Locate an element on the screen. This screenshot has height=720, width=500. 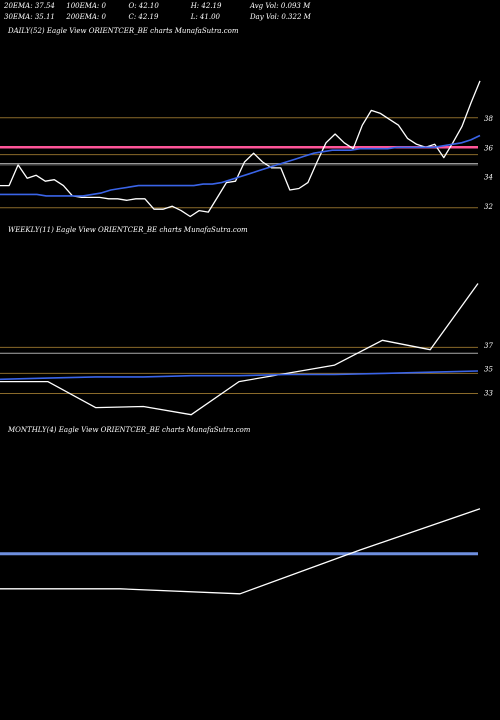
weekly-y-tick-1: 35 is located at coordinates (488, 370).